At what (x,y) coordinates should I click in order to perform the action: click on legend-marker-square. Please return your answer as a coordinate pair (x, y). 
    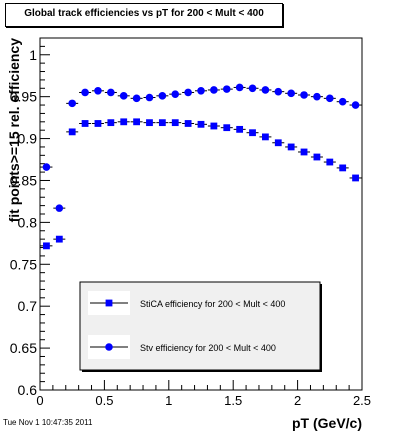
    Looking at the image, I should click on (109, 303).